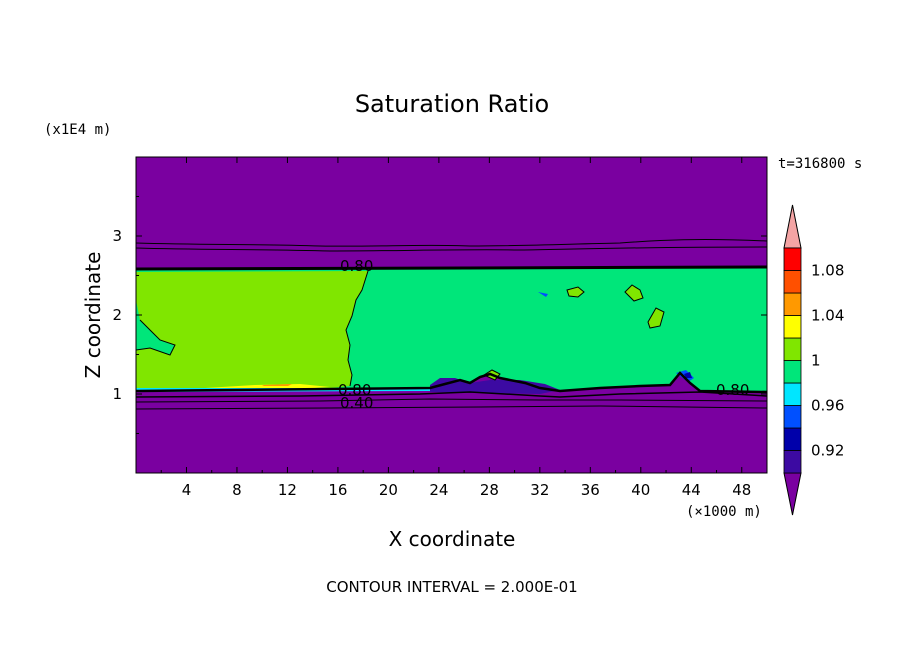  Describe the element at coordinates (741, 490) in the screenshot. I see `x-tick-label: 48` at that location.